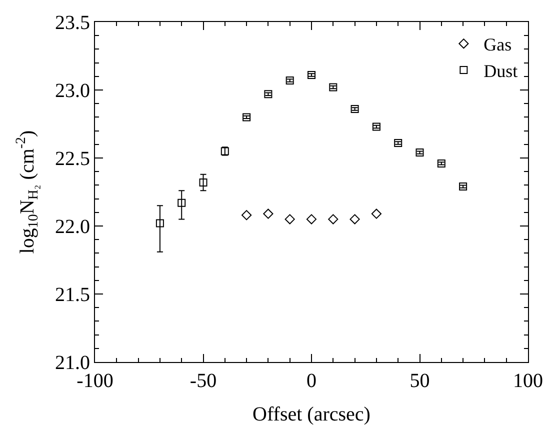 This screenshot has height=433, width=555. I want to click on x-tick-label: 50, so click(420, 381).